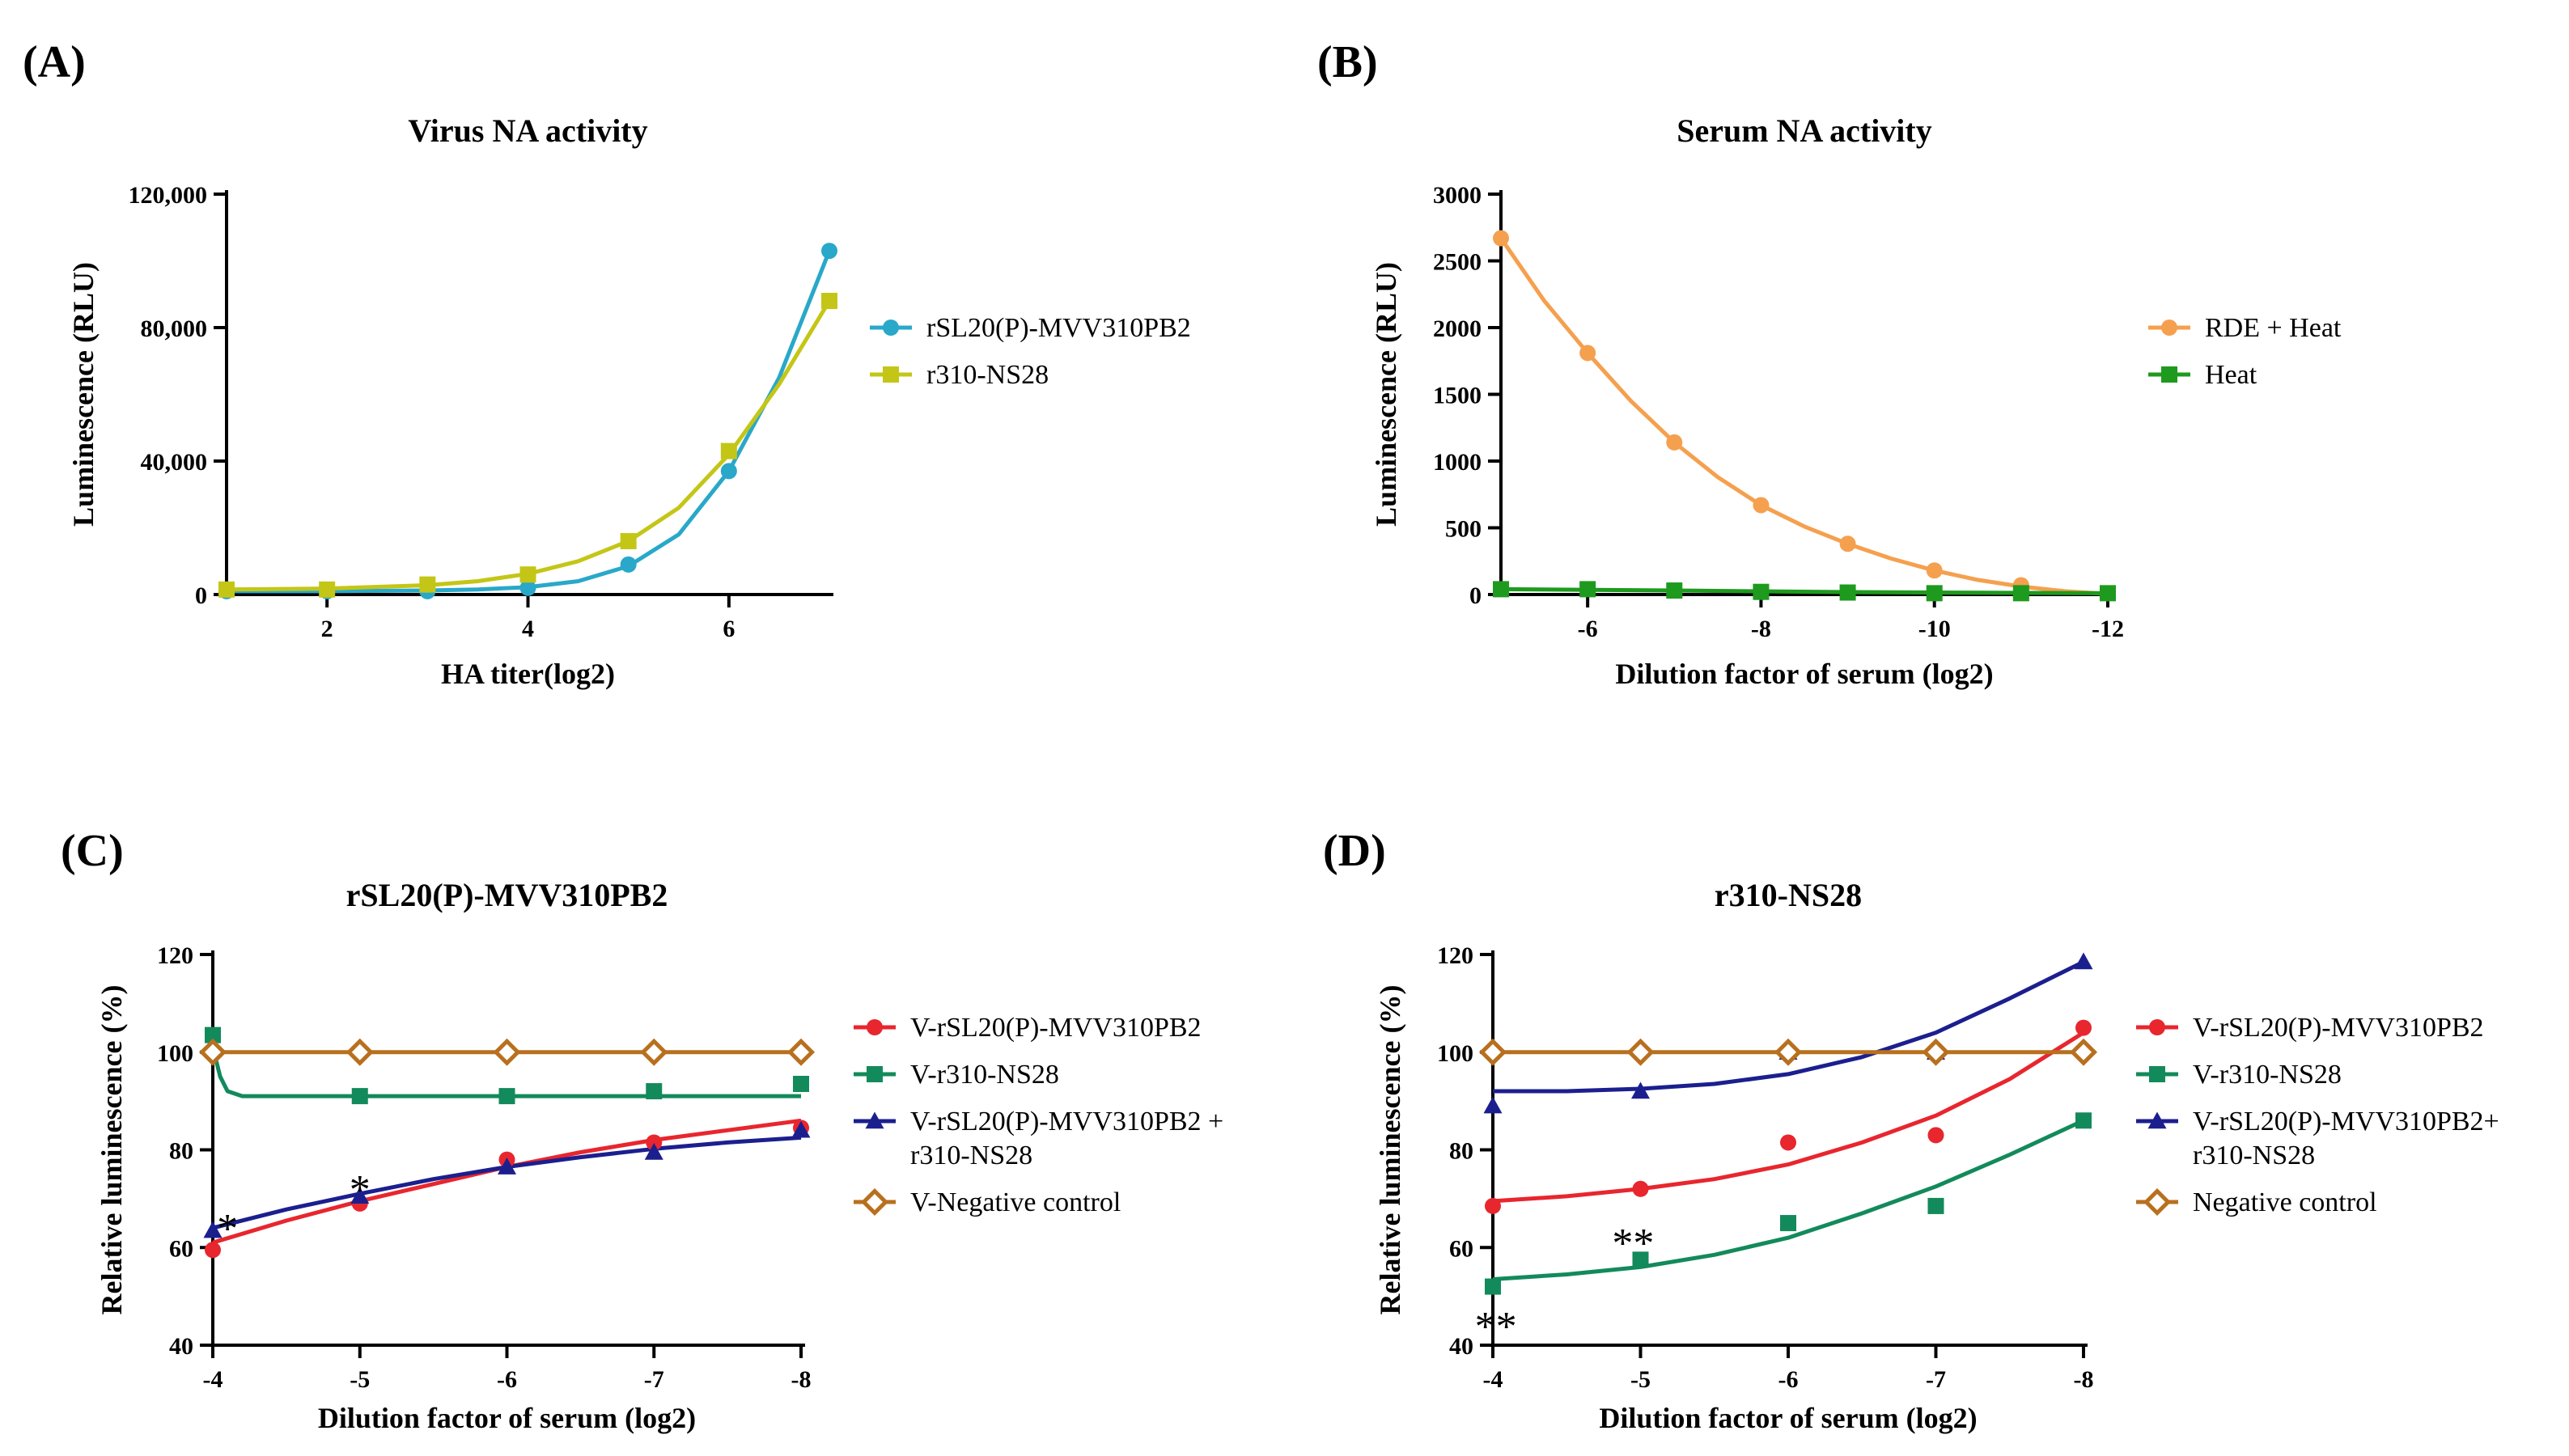 This screenshot has width=2569, height=1456. What do you see at coordinates (529, 422) in the screenshot?
I see `panel-a-series-1-line` at bounding box center [529, 422].